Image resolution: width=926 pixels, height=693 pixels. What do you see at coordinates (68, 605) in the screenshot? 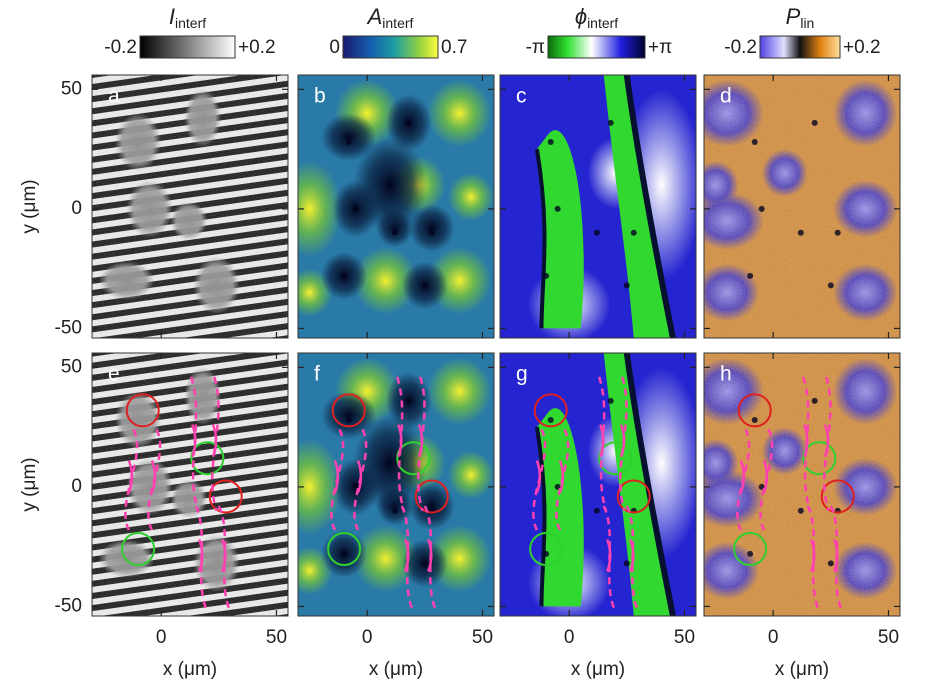
I see `y-tick-label: -50` at bounding box center [68, 605].